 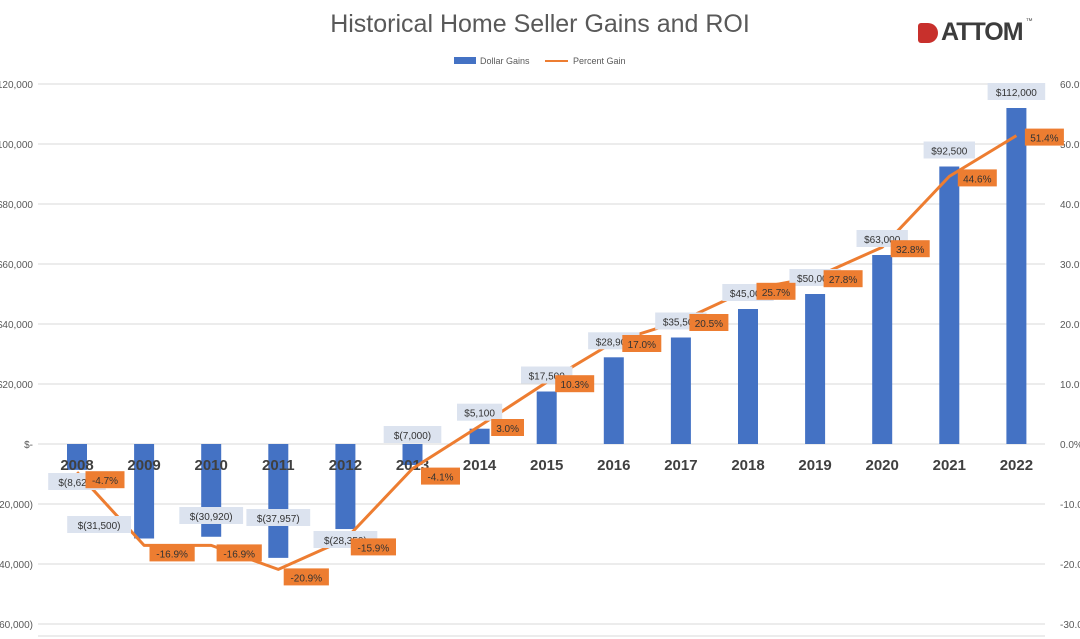 What do you see at coordinates (16, 325) in the screenshot?
I see `left-axis-tick: $40,000` at bounding box center [16, 325].